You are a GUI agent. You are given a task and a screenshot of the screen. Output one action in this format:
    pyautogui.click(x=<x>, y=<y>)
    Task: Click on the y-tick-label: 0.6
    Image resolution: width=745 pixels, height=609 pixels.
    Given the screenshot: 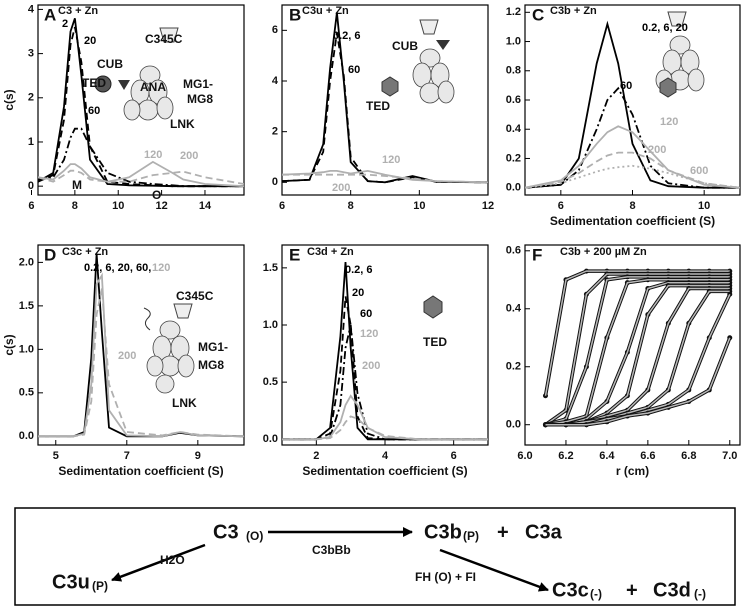 What is the action you would take?
    pyautogui.click(x=513, y=251)
    